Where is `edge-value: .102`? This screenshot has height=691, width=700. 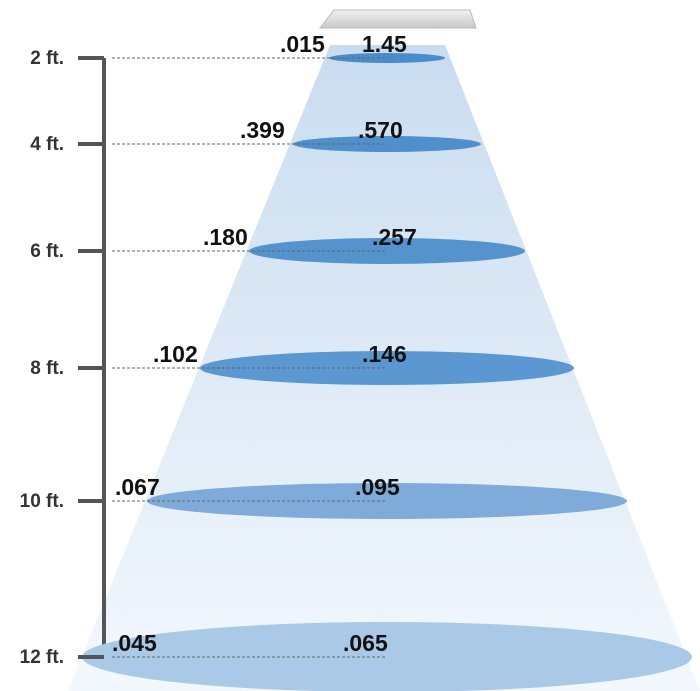 edge-value: .102 is located at coordinates (175, 354).